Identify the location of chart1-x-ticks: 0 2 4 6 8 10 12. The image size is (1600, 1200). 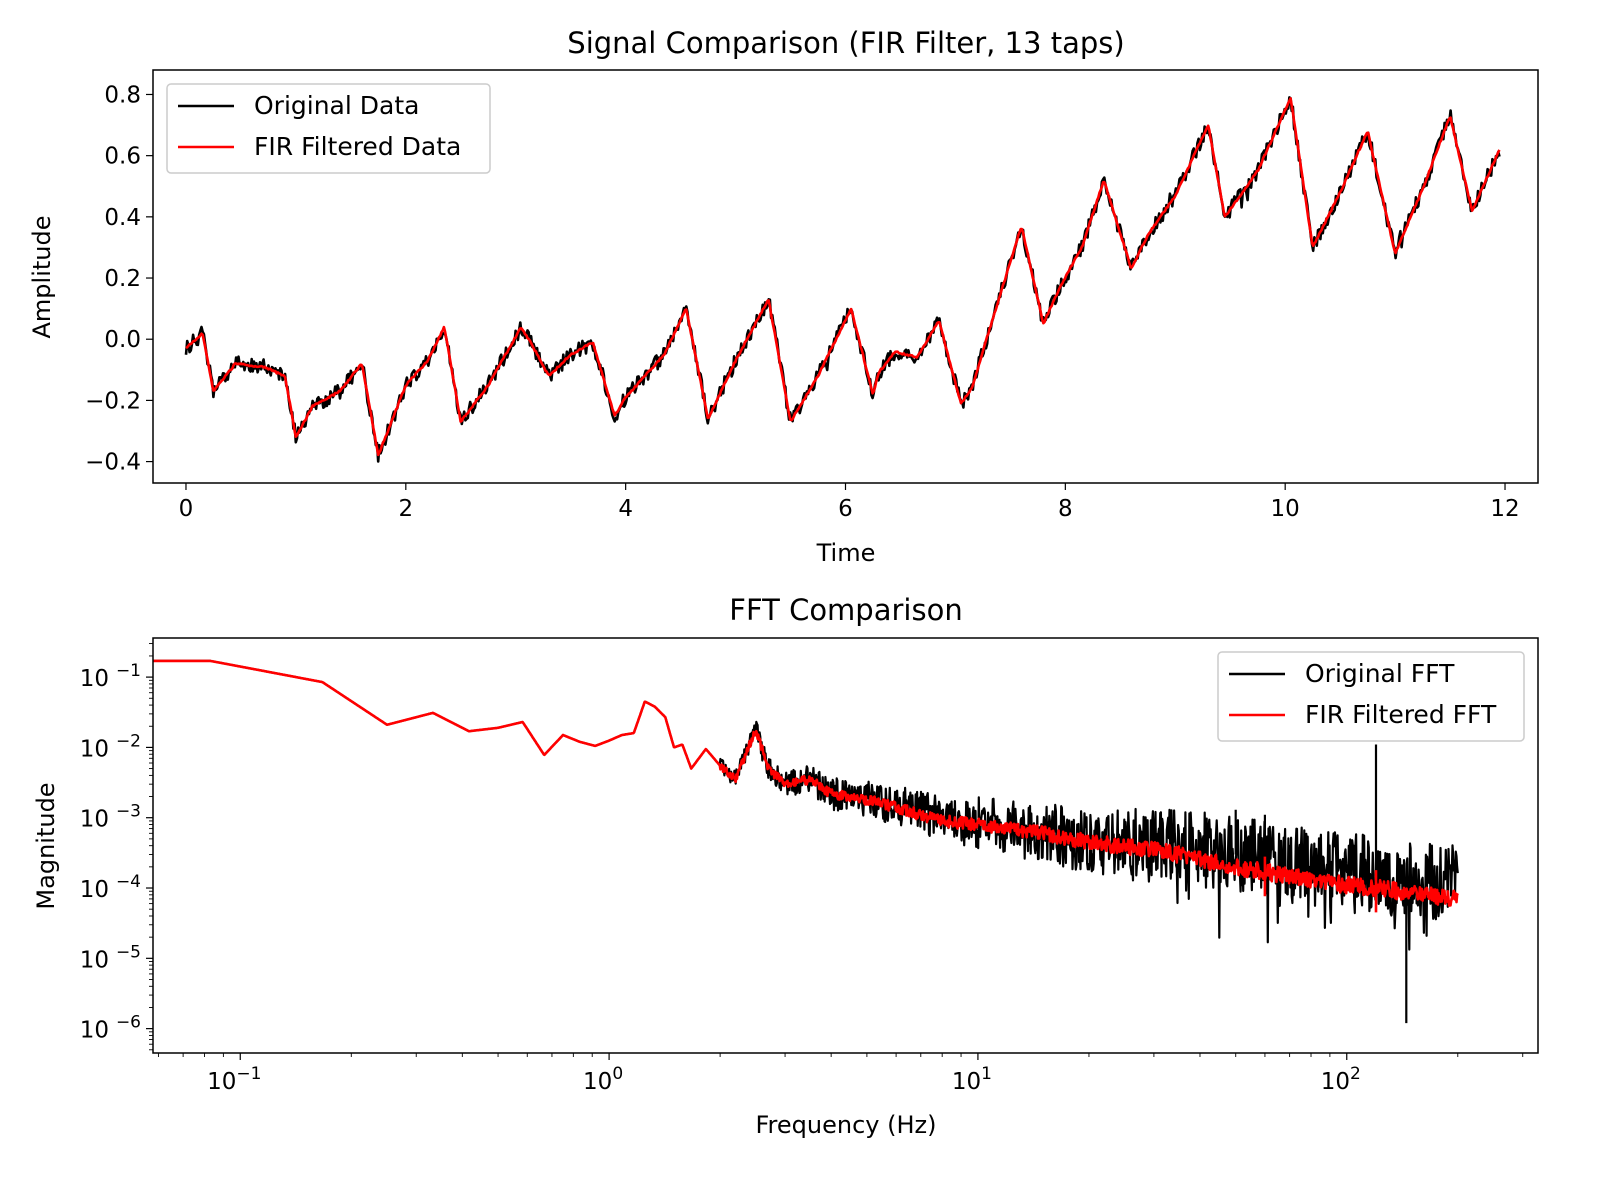
(849, 502).